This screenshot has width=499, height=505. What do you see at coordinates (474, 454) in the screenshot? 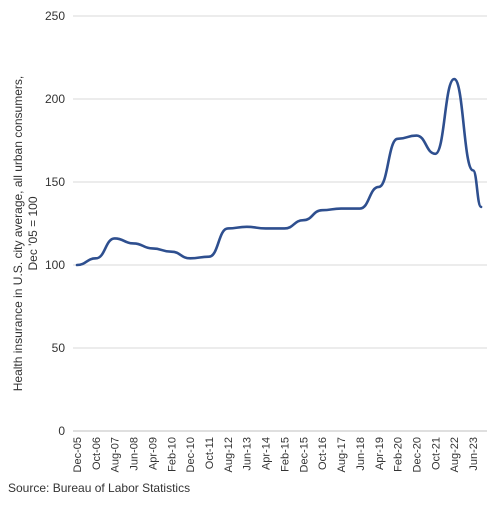
I see `x-tick-label: Jun-23` at bounding box center [474, 454].